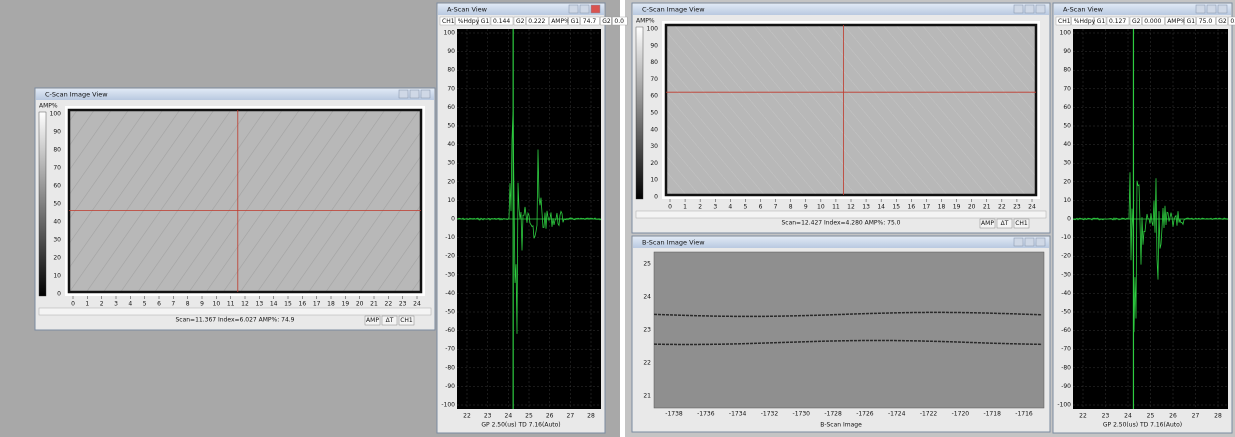 The image size is (1235, 437). What do you see at coordinates (942, 207) in the screenshot?
I see `x-tick-label: 18` at bounding box center [942, 207].